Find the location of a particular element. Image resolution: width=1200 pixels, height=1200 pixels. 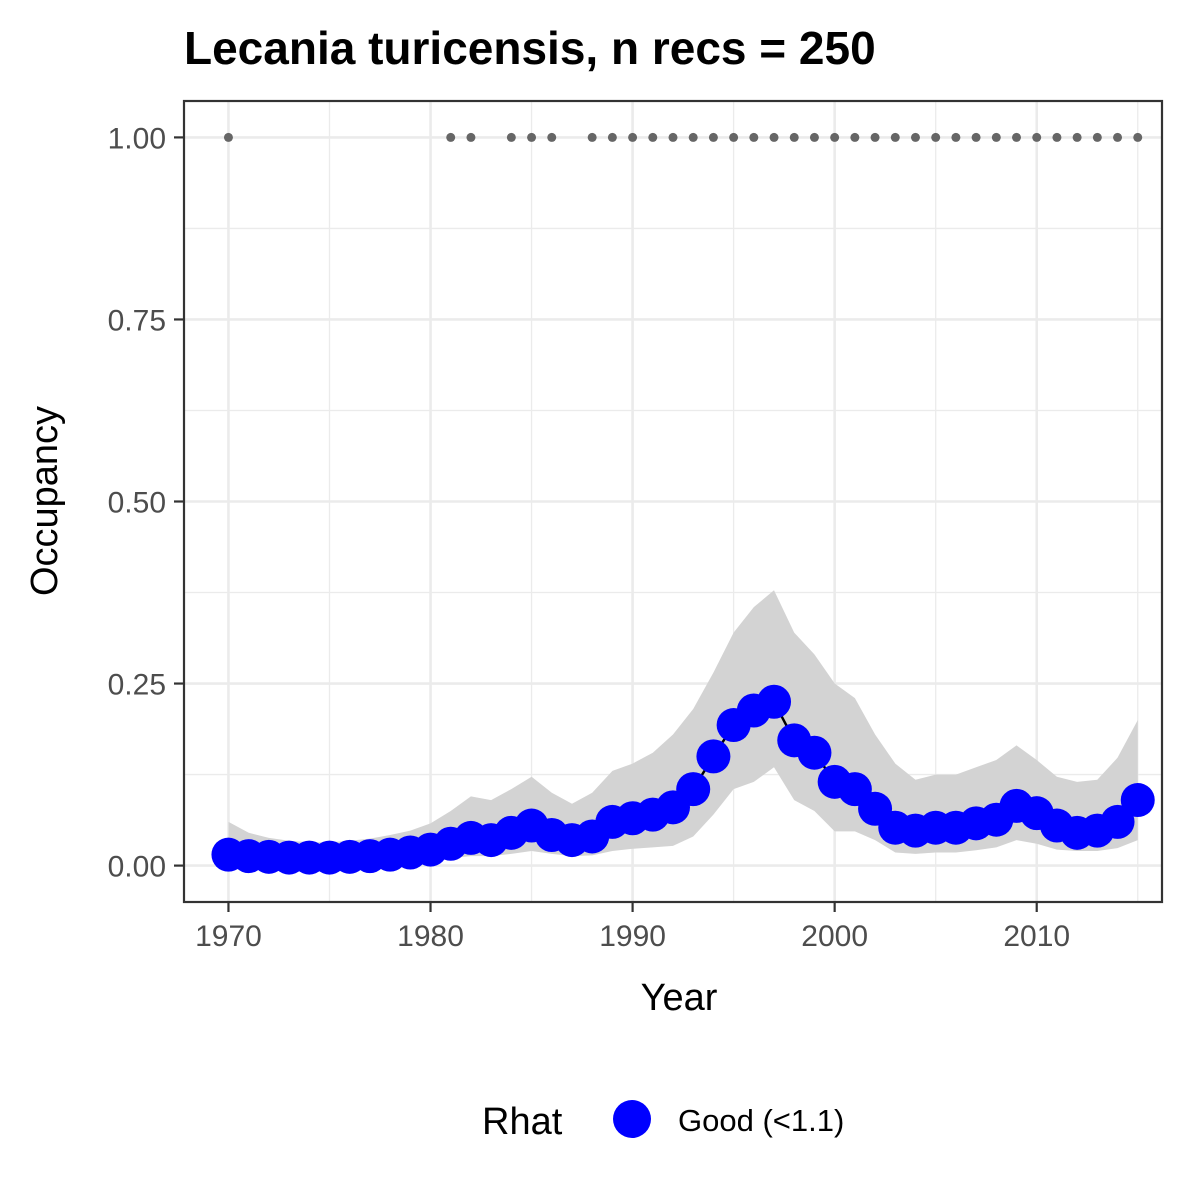

occupancy-points is located at coordinates (683, 779).